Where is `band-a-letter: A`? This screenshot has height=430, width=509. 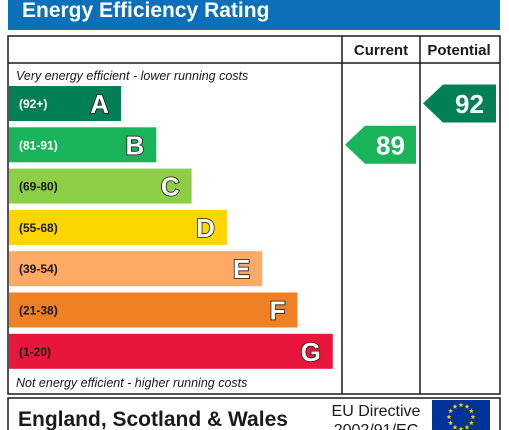 band-a-letter: A is located at coordinates (99, 104).